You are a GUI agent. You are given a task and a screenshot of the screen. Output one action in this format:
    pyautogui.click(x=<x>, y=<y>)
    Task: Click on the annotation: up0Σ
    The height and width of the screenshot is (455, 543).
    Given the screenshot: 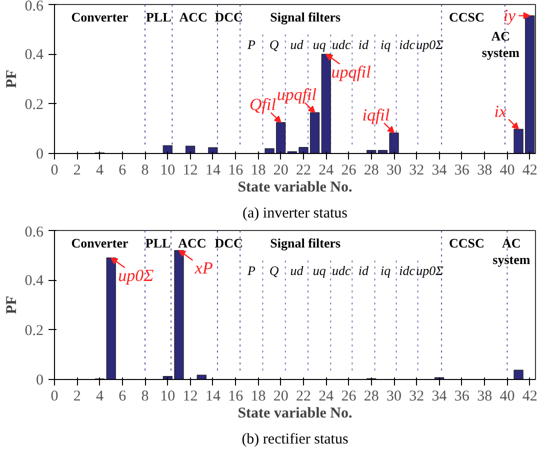 What is the action you would take?
    pyautogui.click(x=136, y=276)
    